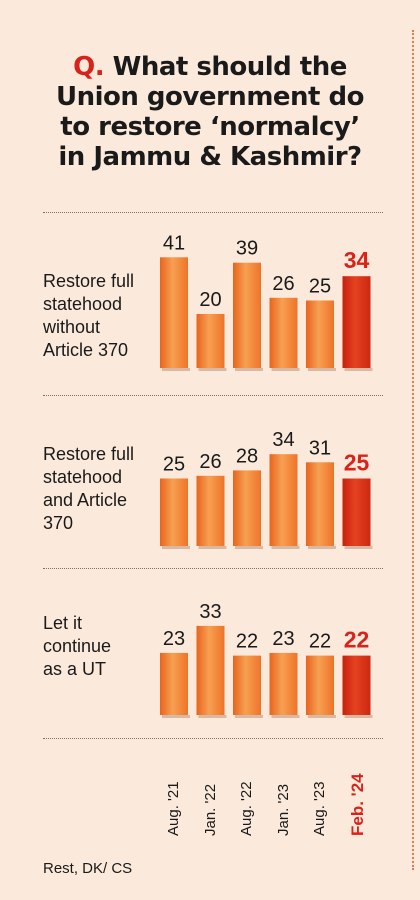  What do you see at coordinates (88, 868) in the screenshot?
I see `source-footer: Rest, DK/ CS` at bounding box center [88, 868].